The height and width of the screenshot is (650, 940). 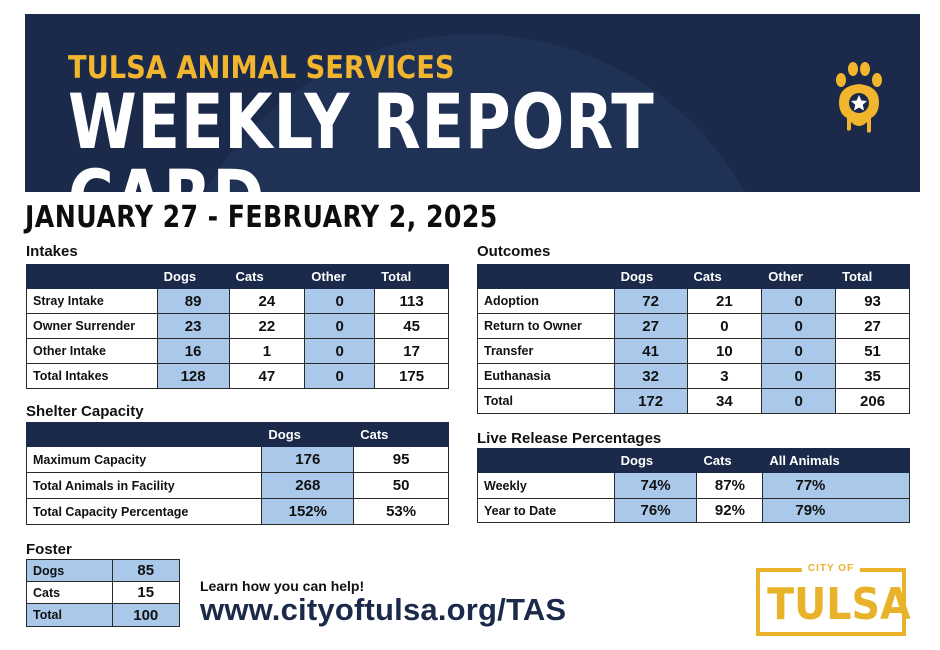 What do you see at coordinates (724, 351) in the screenshot?
I see `cell-cats: 10` at bounding box center [724, 351].